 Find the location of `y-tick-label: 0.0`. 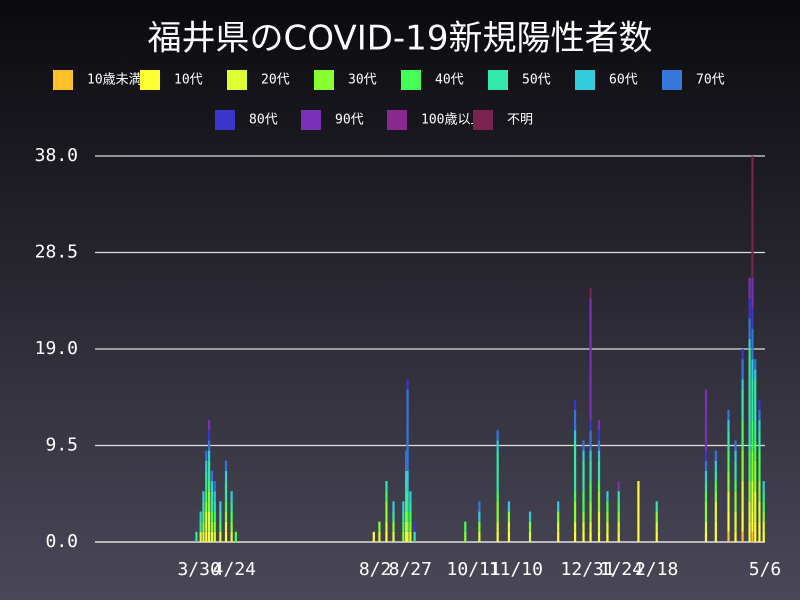

y-tick-label: 0.0 is located at coordinates (61, 541).